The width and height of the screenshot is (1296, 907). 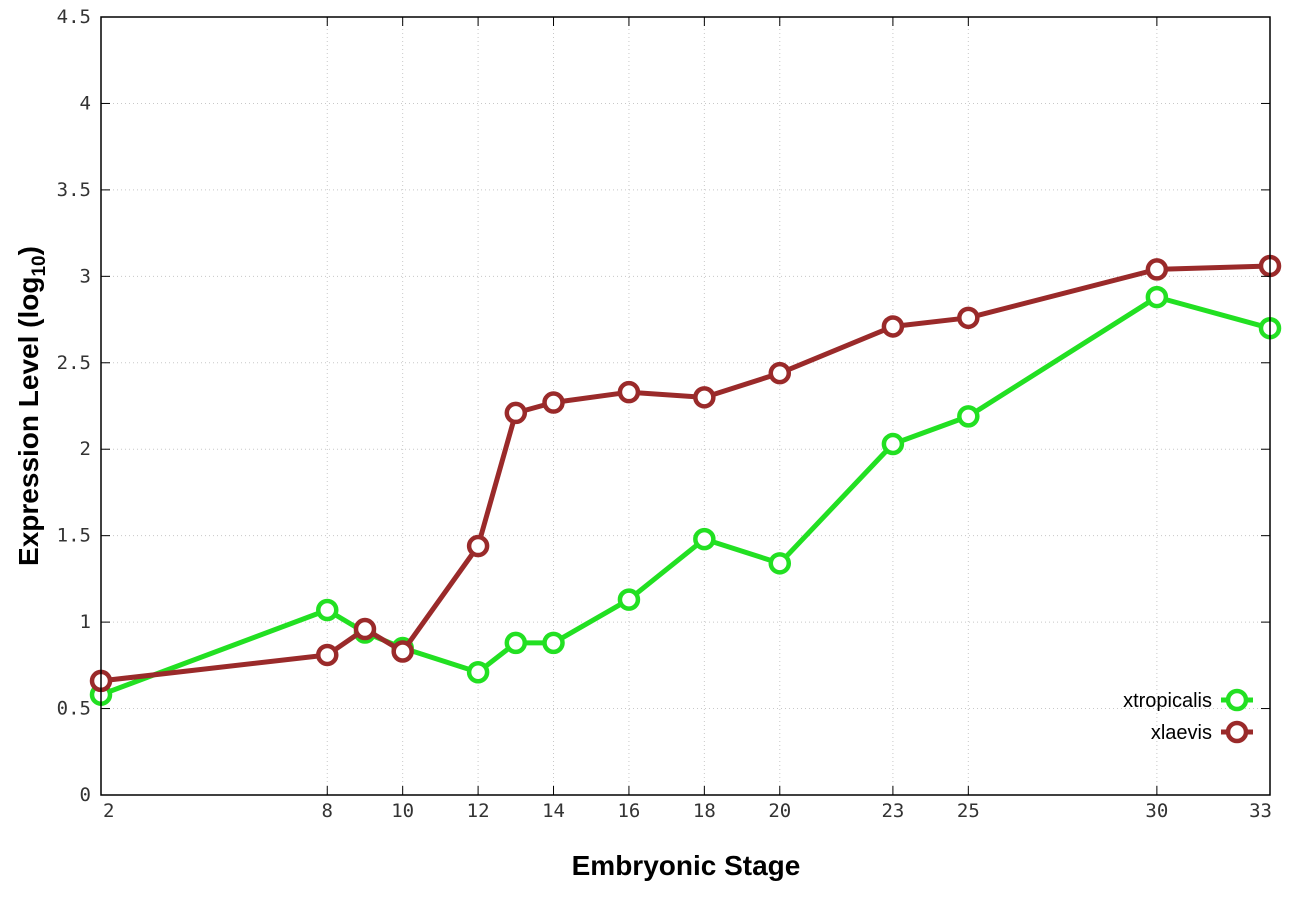 What do you see at coordinates (74, 17) in the screenshot?
I see `y-tick-label: 4.5` at bounding box center [74, 17].